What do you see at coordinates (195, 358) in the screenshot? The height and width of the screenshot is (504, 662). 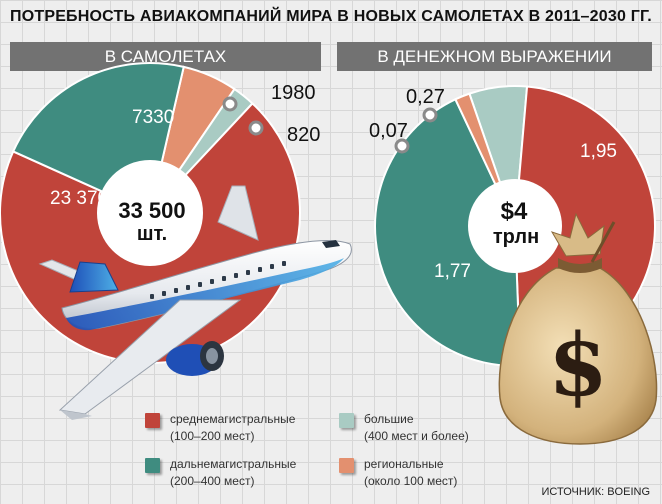 I see `engine` at bounding box center [195, 358].